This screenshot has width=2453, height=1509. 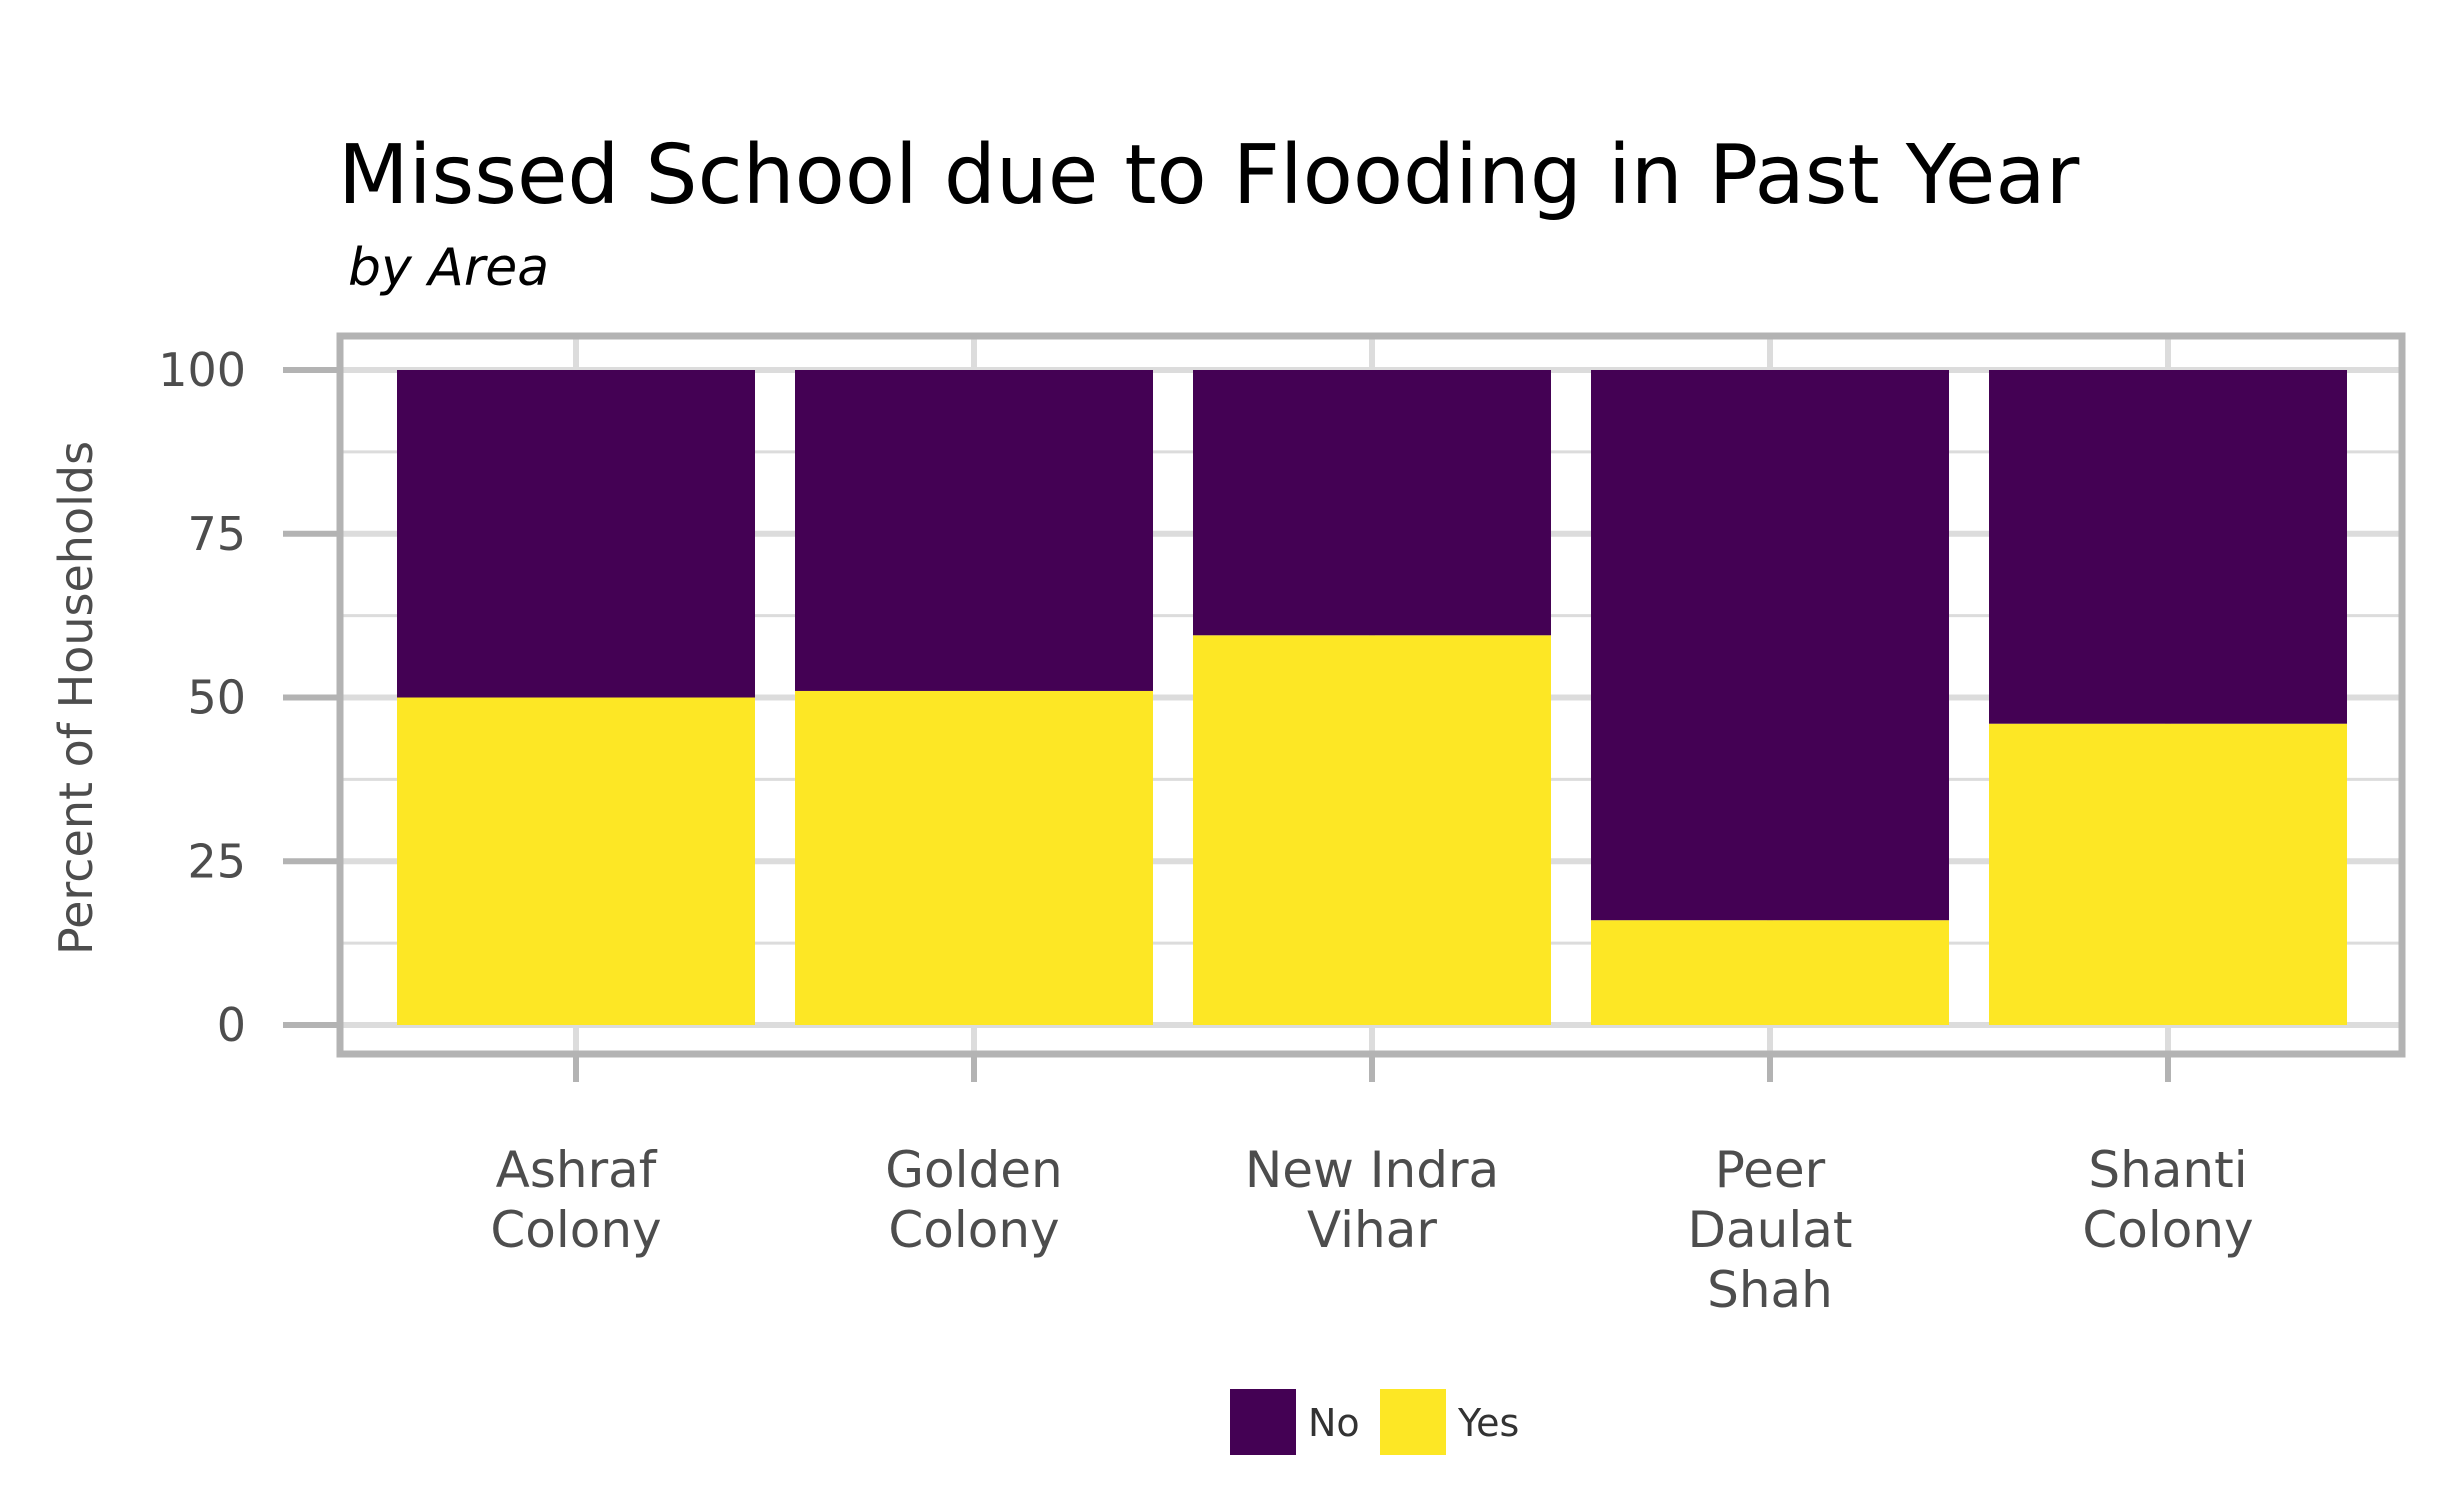 I want to click on x-tick-label: Golden Colony, so click(x=973, y=1200).